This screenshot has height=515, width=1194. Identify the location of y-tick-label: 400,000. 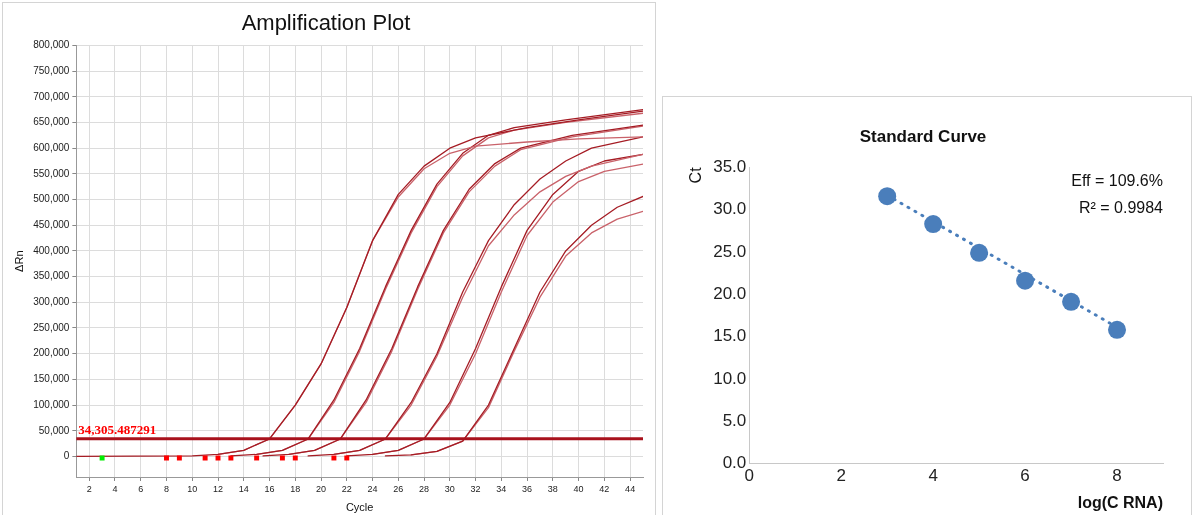
(51, 250).